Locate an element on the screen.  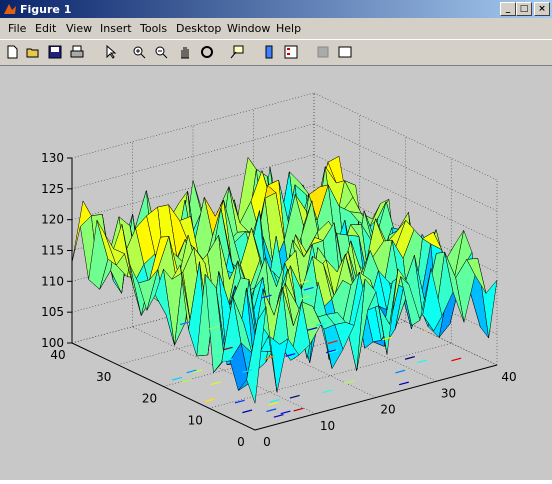
x-tick-label: 10 is located at coordinates (327, 426).